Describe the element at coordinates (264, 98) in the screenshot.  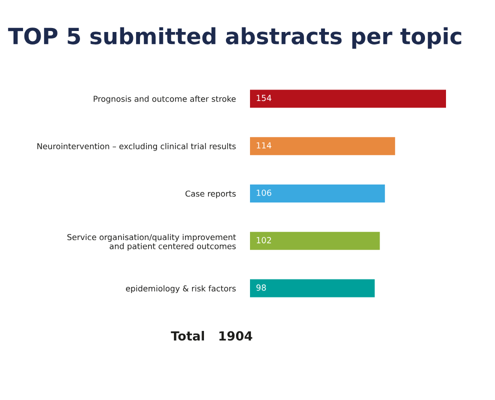
I see `data-label: 154` at that location.